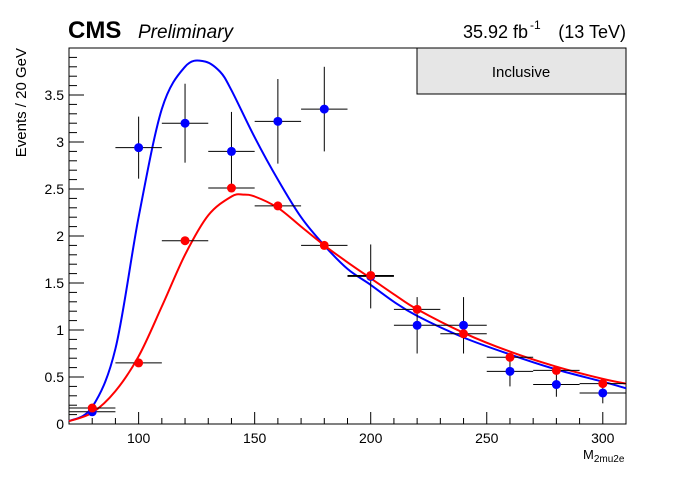 The height and width of the screenshot is (477, 696). What do you see at coordinates (495, 32) in the screenshot?
I see `lumi-label: 35.92 fb` at bounding box center [495, 32].